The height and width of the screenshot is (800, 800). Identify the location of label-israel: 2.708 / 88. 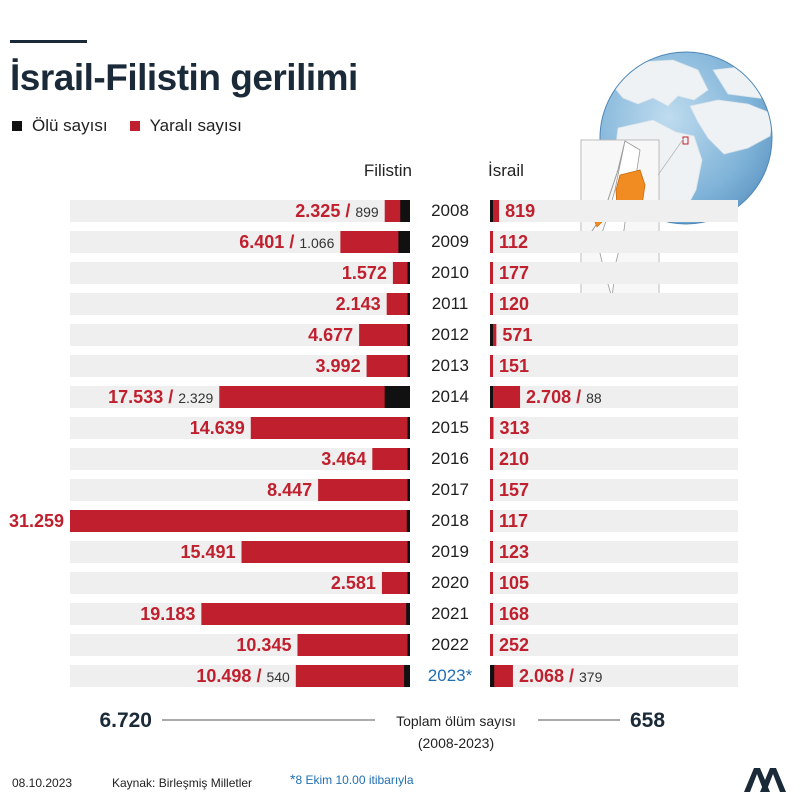
(564, 397).